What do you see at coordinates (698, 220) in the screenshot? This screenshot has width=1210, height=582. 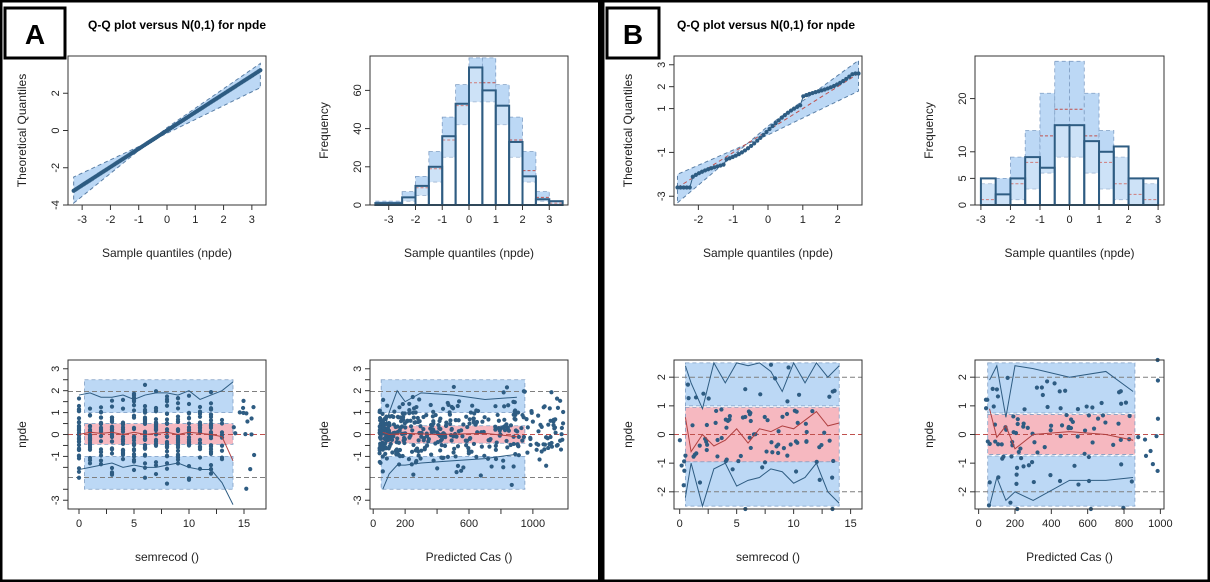 I see `x-tick-label: -2` at bounding box center [698, 220].